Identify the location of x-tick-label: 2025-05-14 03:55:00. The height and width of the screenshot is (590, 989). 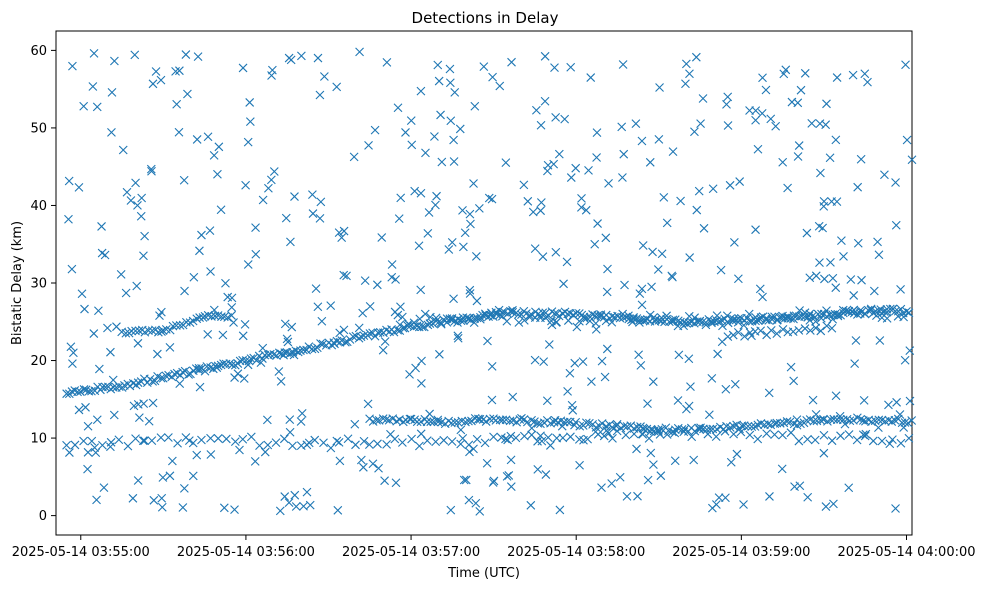
(81, 552).